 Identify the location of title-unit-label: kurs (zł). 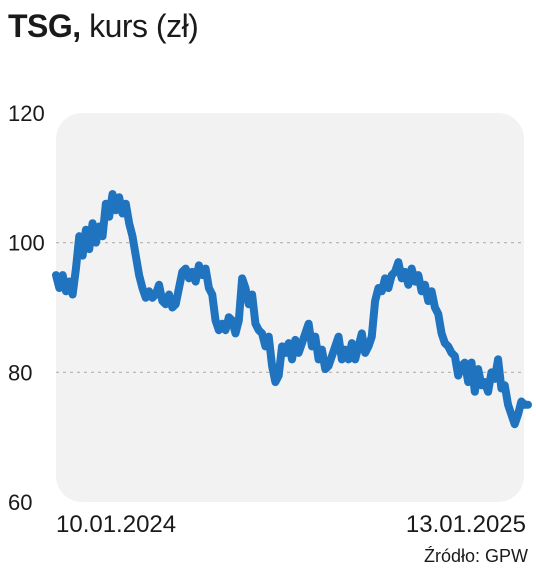
(144, 26).